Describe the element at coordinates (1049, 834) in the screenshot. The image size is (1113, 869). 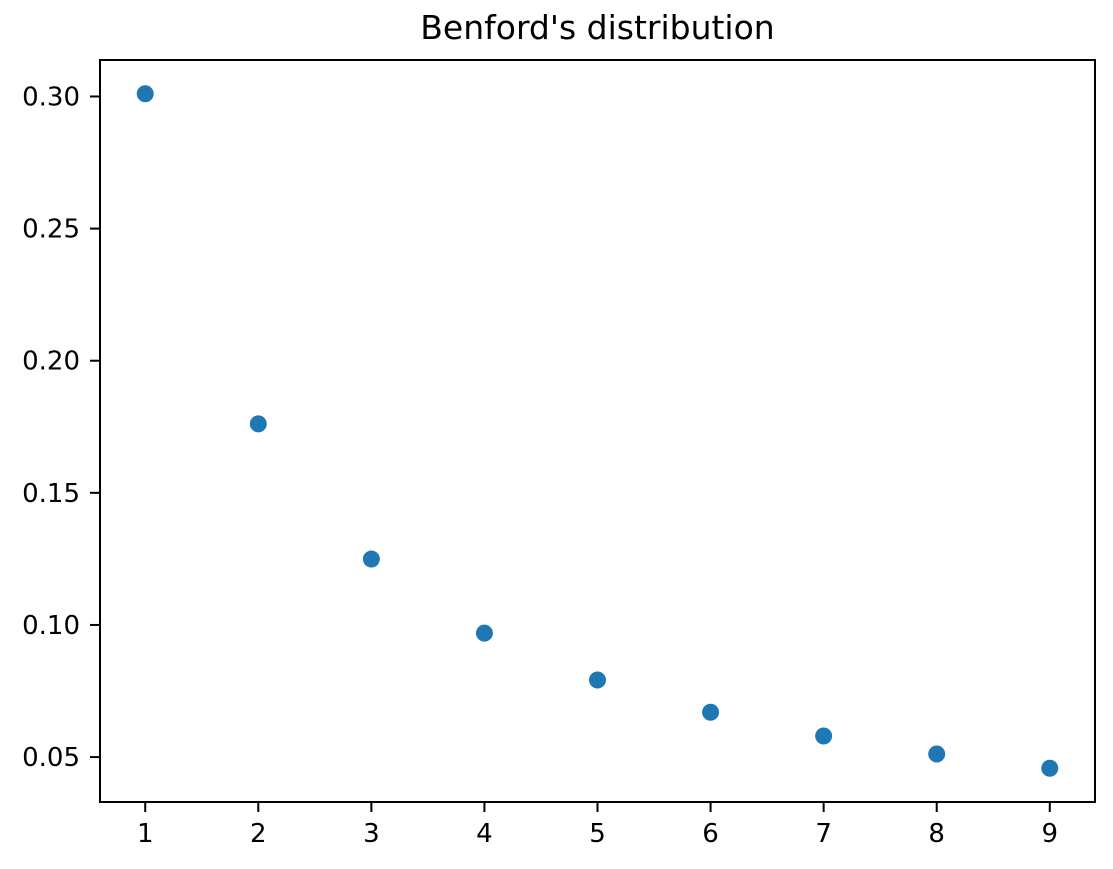
I see `x-tick-label: 9` at that location.